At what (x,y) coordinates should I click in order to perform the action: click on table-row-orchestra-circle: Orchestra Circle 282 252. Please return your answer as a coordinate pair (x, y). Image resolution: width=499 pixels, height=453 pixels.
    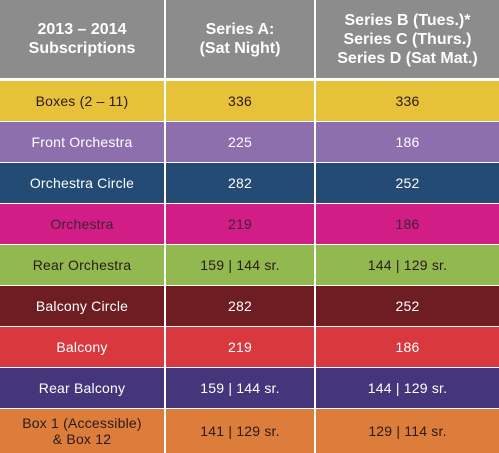
    Looking at the image, I should click on (249, 183).